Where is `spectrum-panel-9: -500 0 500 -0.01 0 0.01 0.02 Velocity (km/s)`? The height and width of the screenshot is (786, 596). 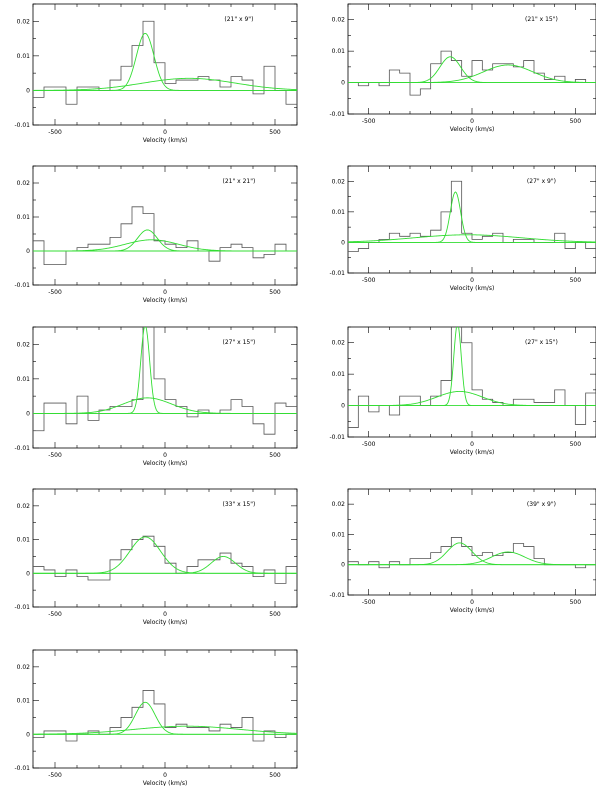
spectrum-panel-9: -500 0 500 -0.01 0 0.01 0.02 Velocity (km/s) is located at coordinates (156, 717).